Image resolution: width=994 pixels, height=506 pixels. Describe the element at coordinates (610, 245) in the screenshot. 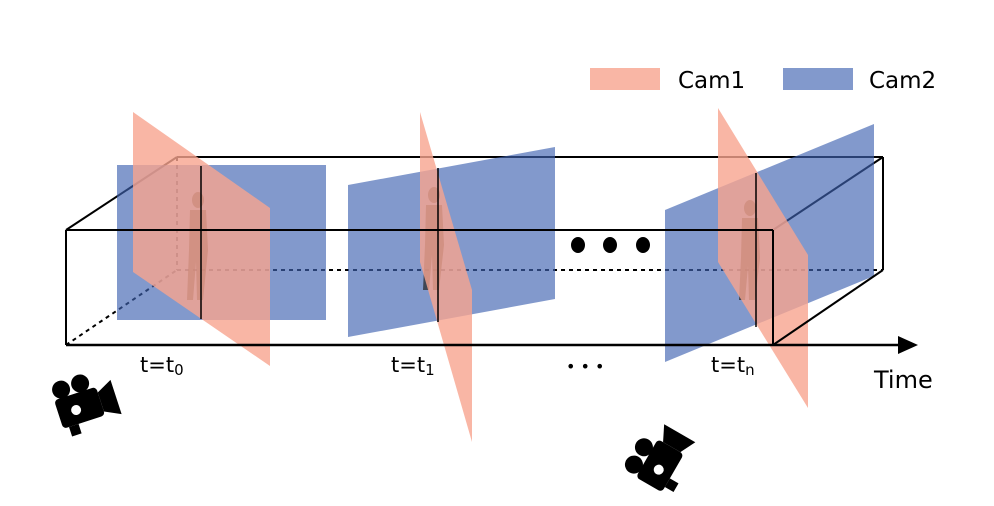

I see `ellipsis-dots-volume` at that location.